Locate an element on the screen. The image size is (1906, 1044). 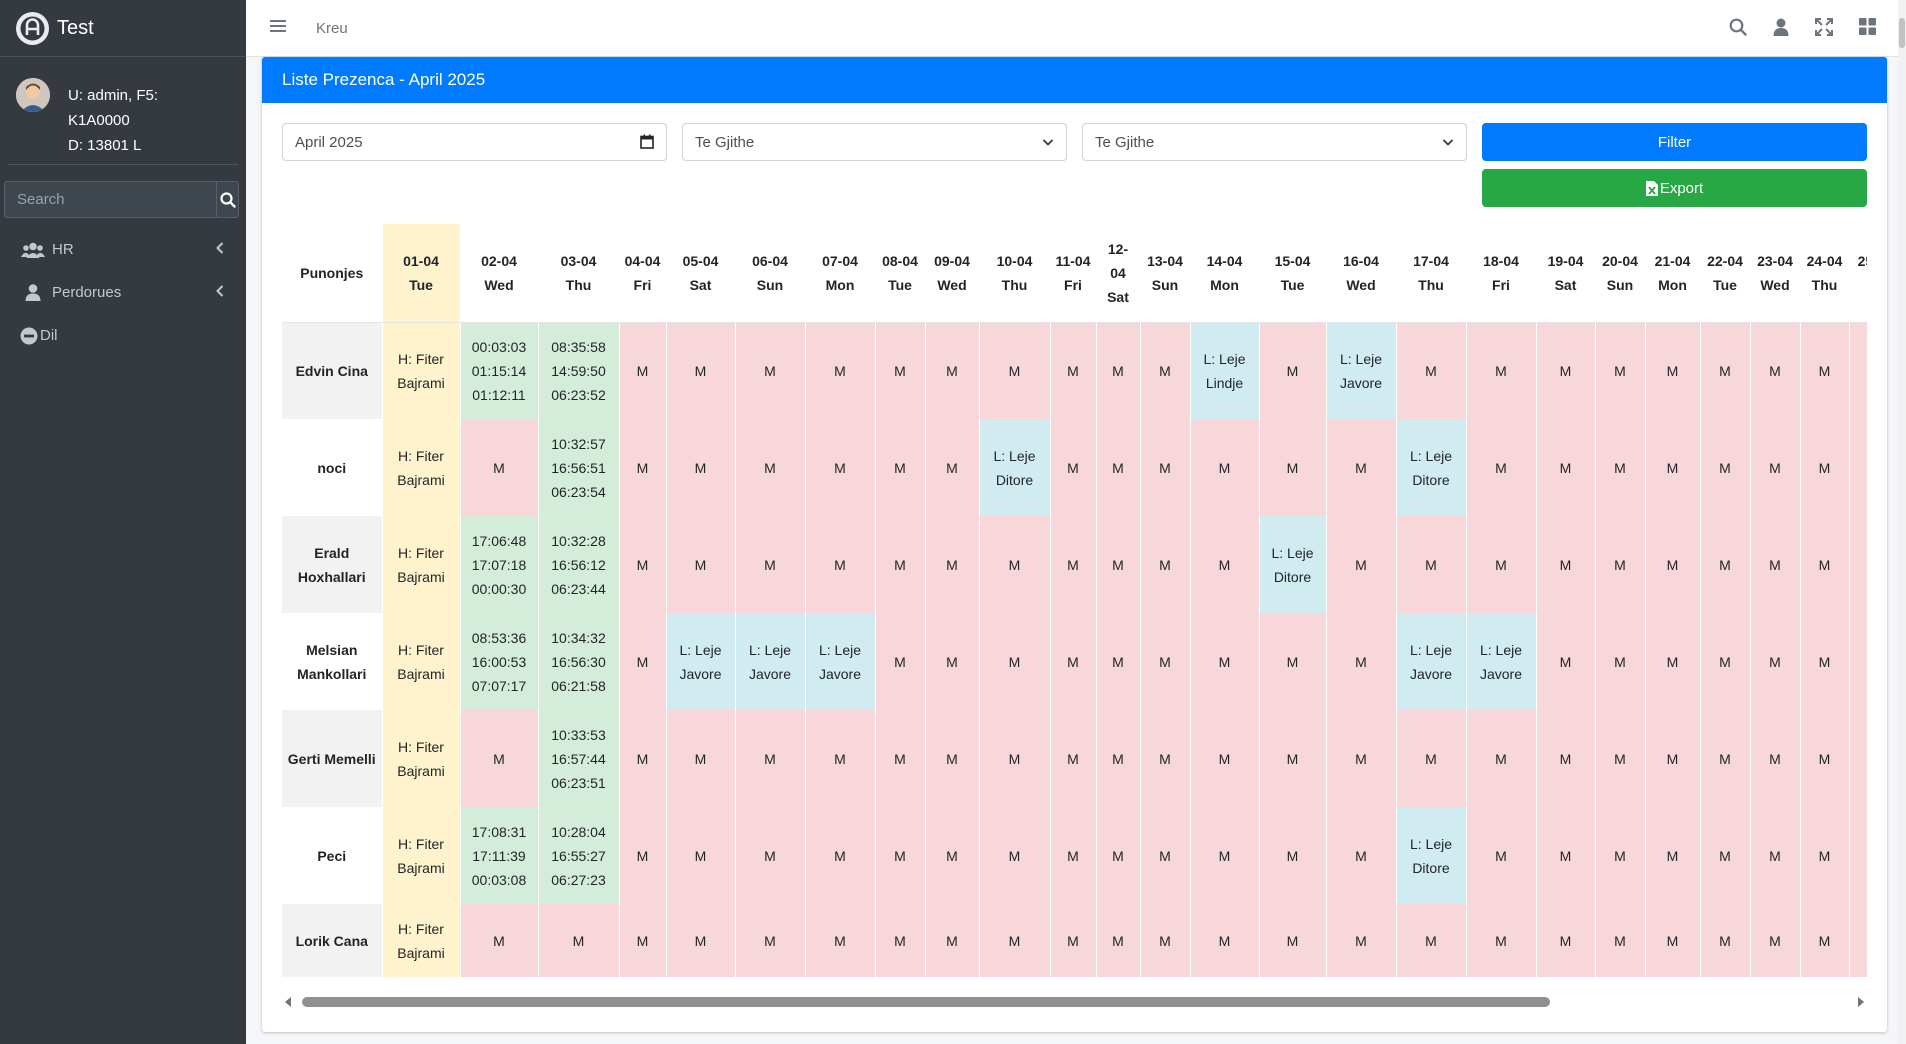
vertical-scrollbar-thumb is located at coordinates (1902, 33).